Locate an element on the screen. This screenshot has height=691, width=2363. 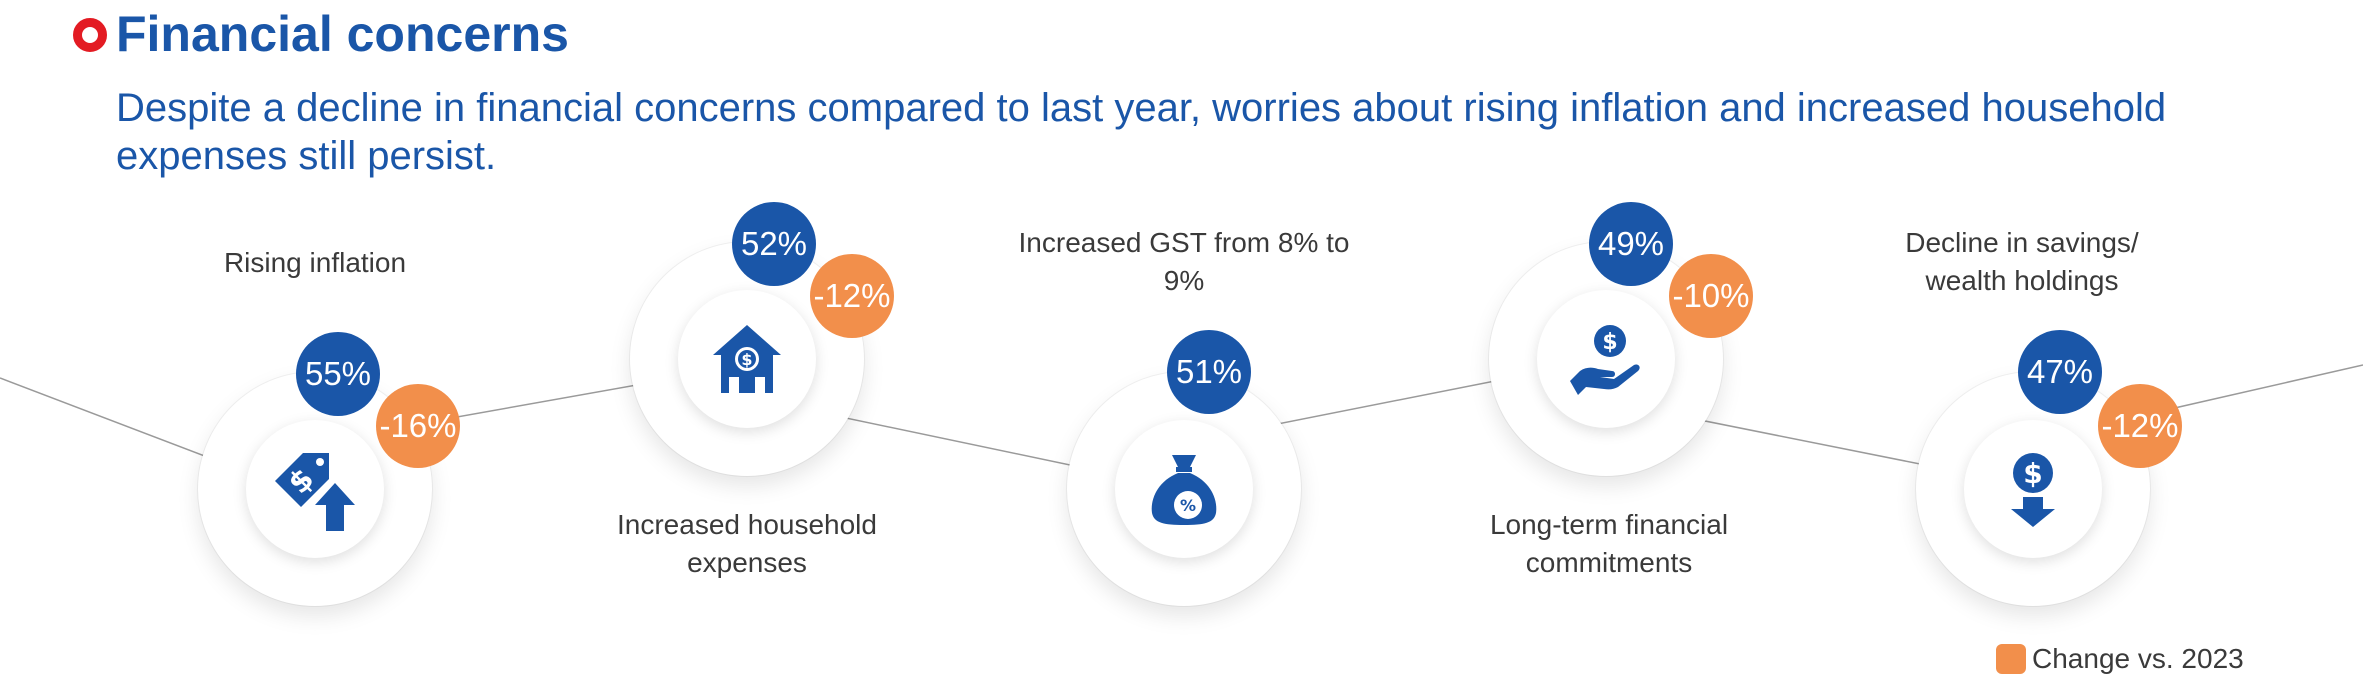
legend-label: Change vs. 2023 is located at coordinates (2138, 658).